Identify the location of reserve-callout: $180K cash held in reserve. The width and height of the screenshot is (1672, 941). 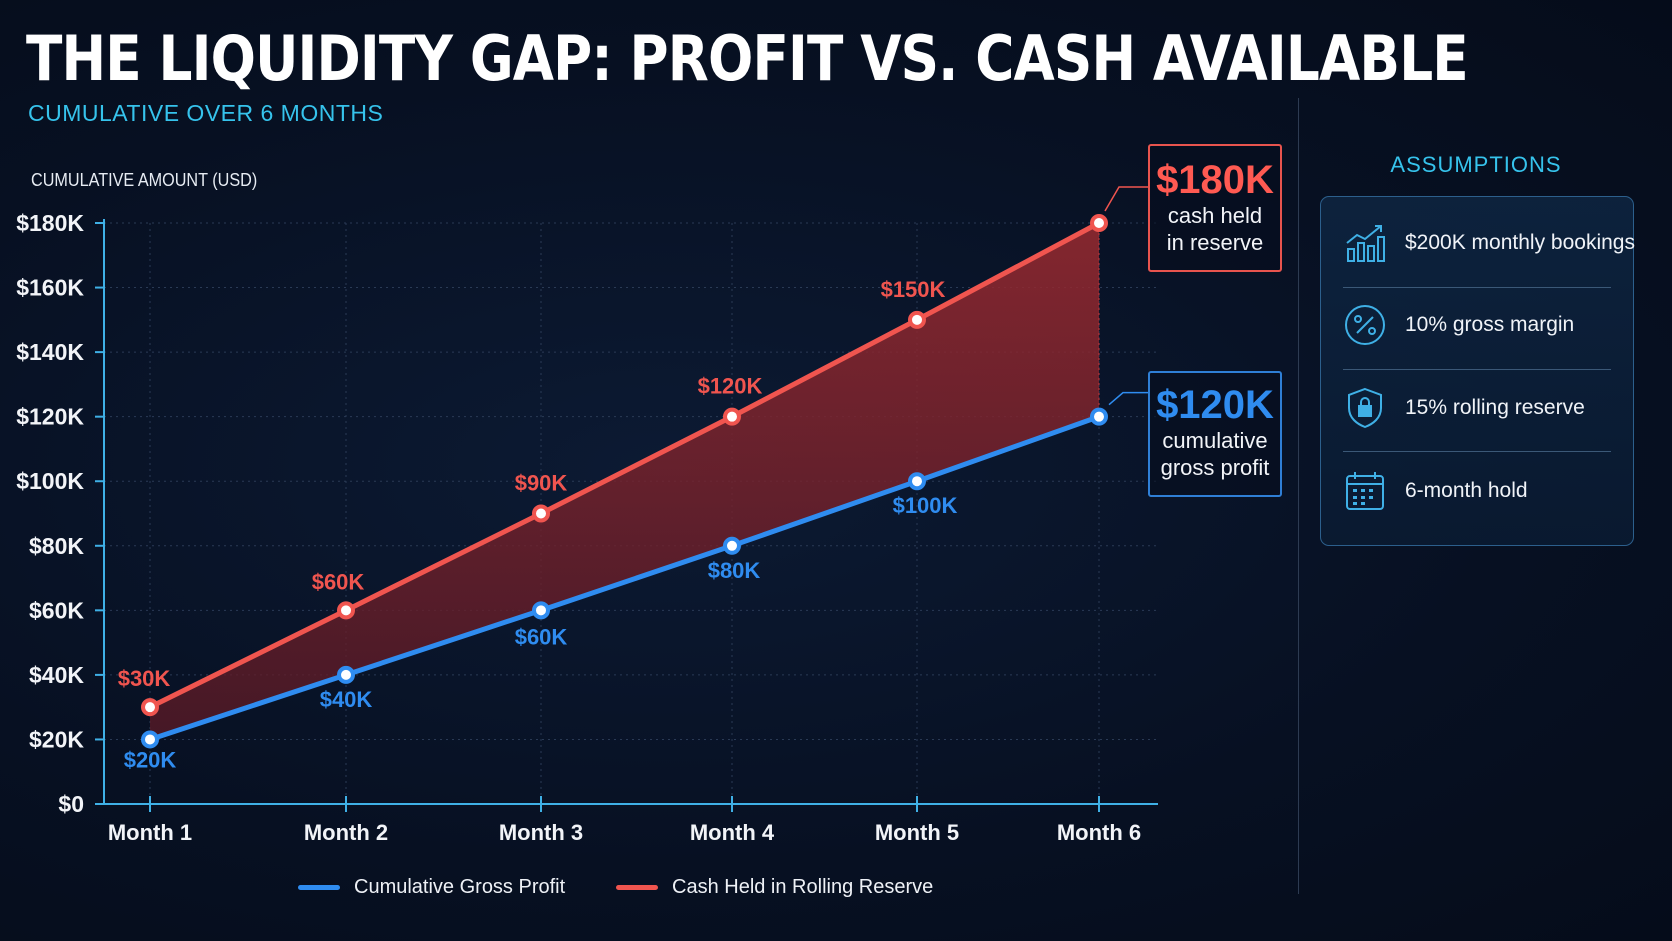
(1215, 208).